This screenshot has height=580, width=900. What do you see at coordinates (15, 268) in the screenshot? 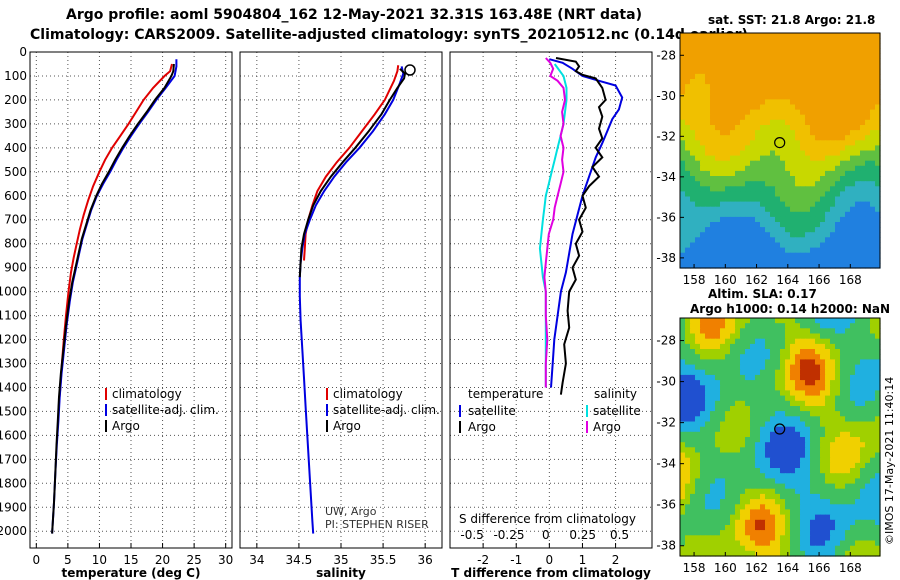
I see `y-tick-label: 900` at bounding box center [15, 268].